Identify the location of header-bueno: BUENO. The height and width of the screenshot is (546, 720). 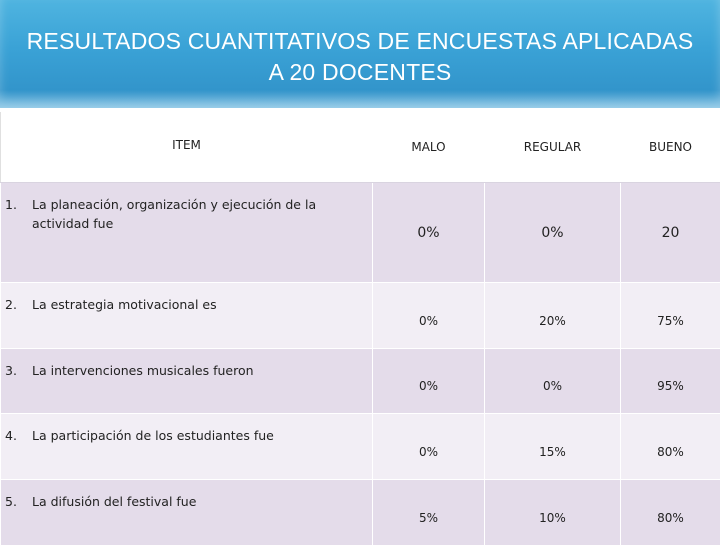
(670, 147).